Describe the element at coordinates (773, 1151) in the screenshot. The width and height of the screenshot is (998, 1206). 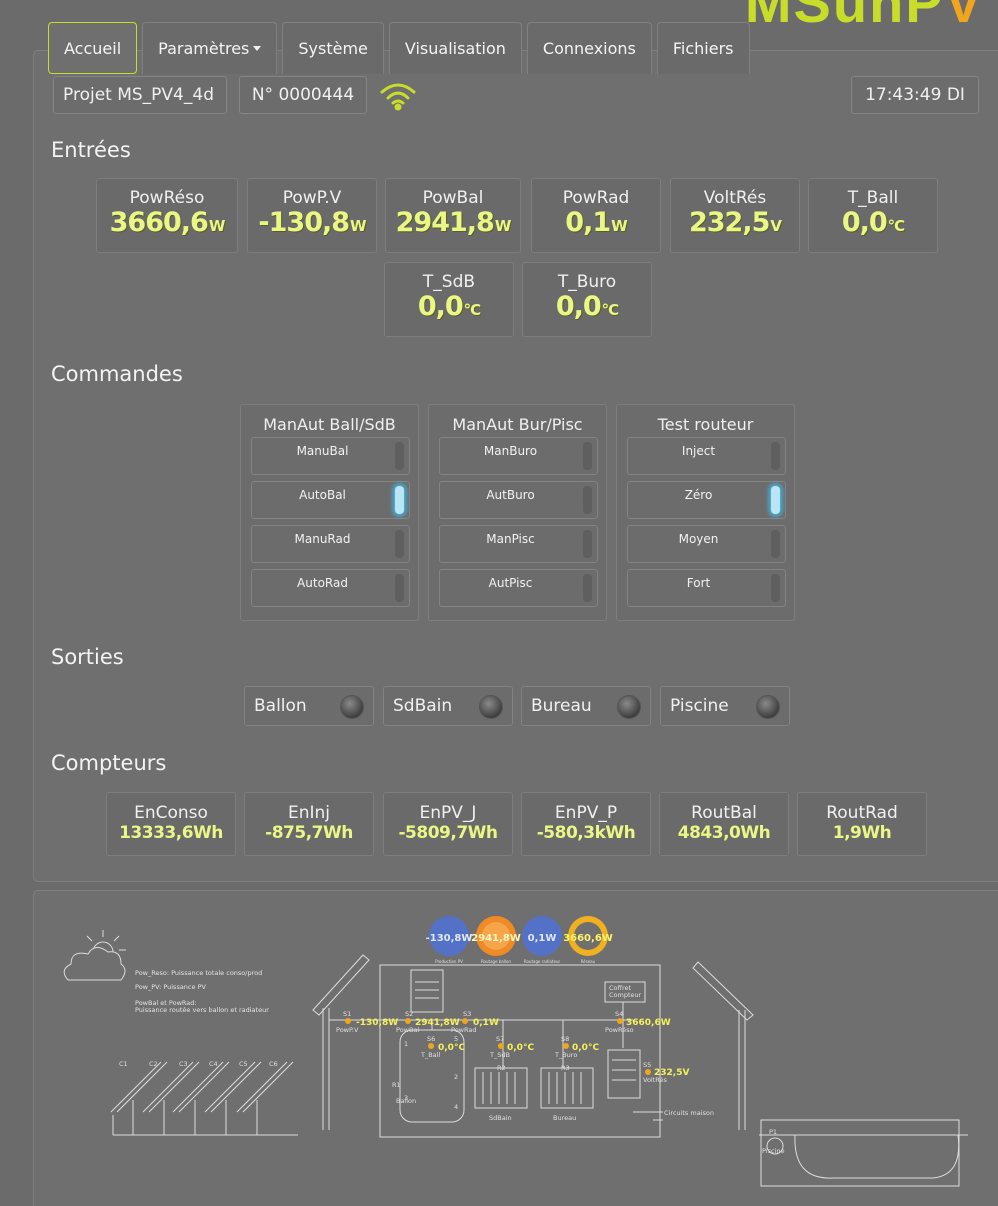
I see `svg-text: Piscine` at that location.